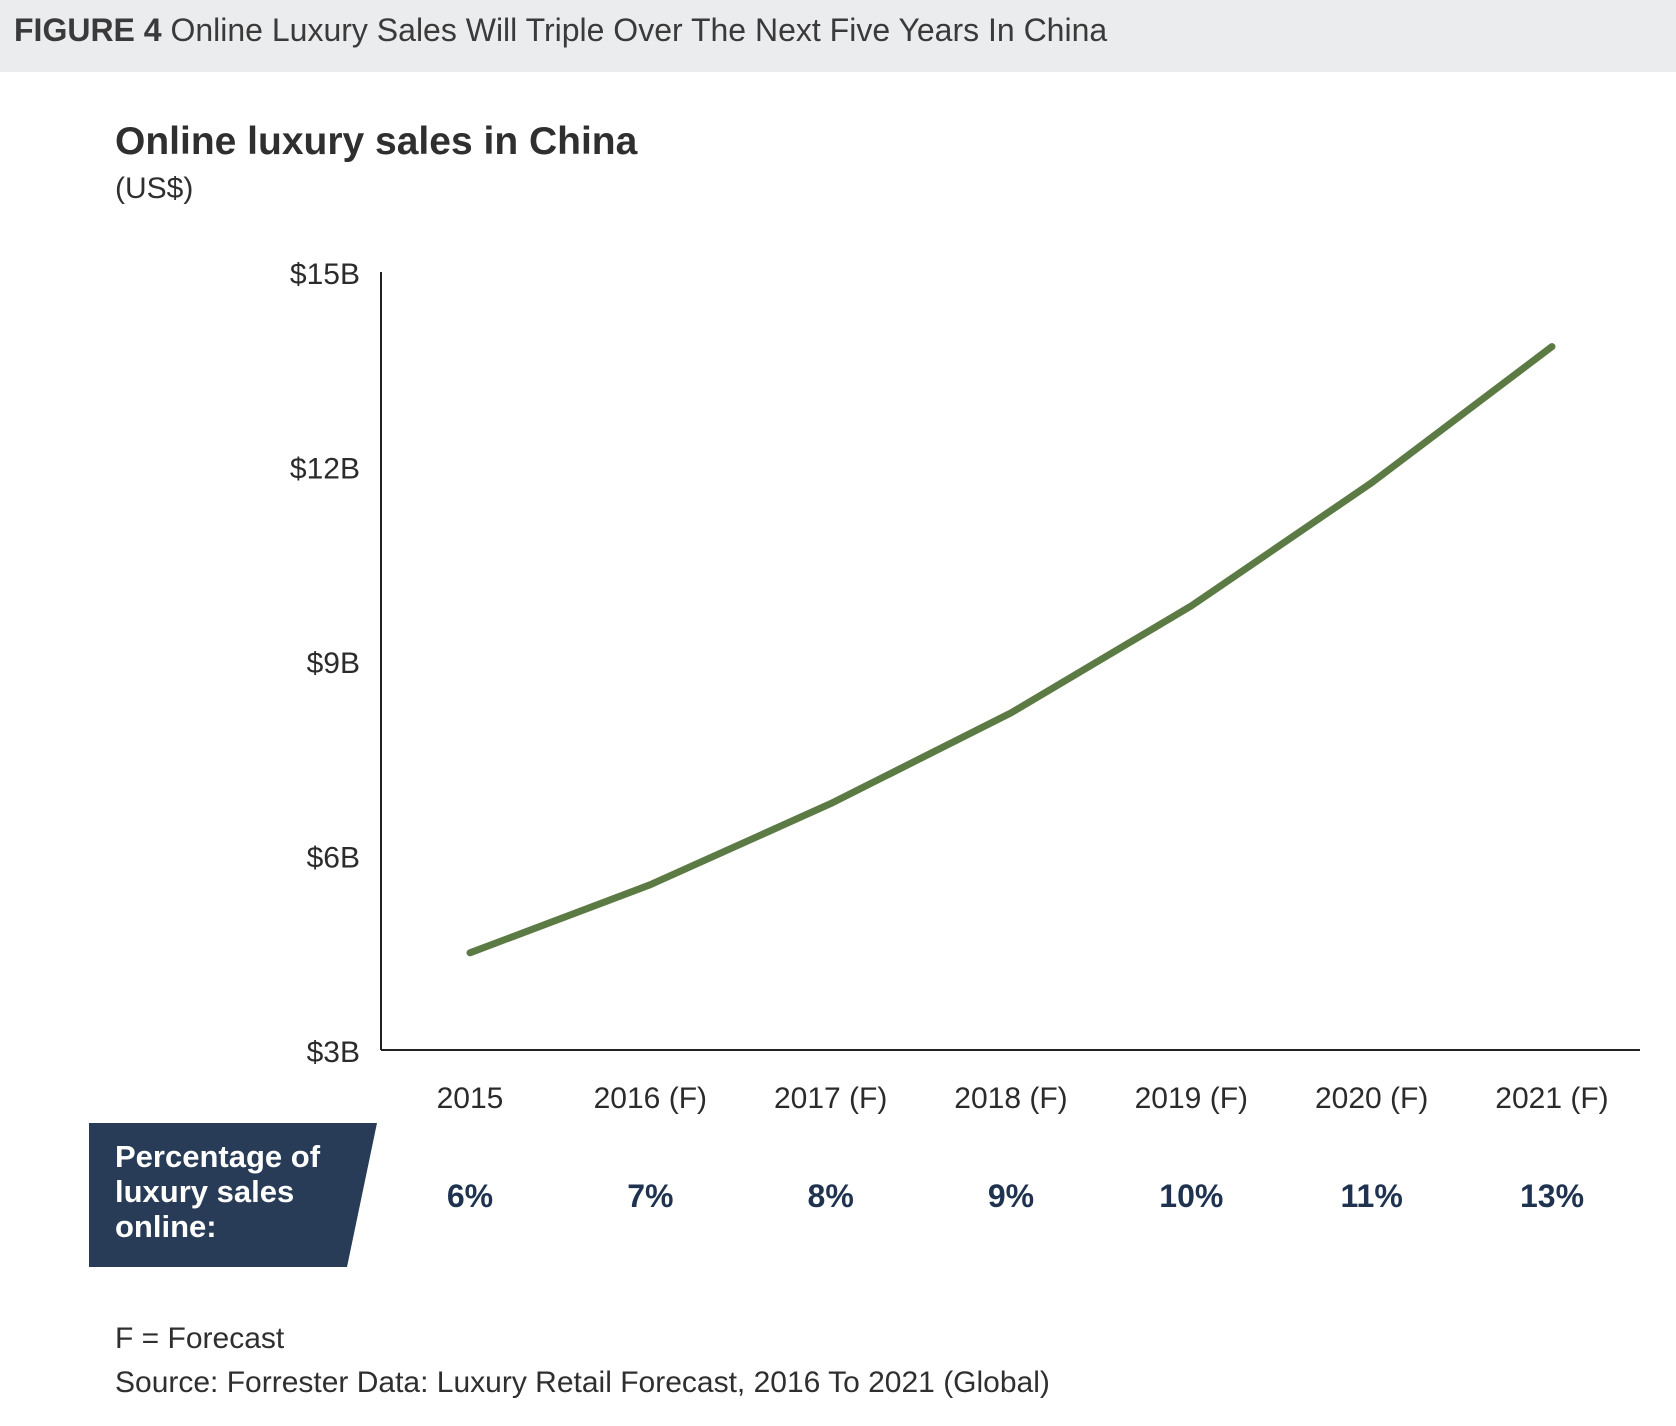 The height and width of the screenshot is (1426, 1676). I want to click on x-tick-label: 2017 (F), so click(830, 1098).